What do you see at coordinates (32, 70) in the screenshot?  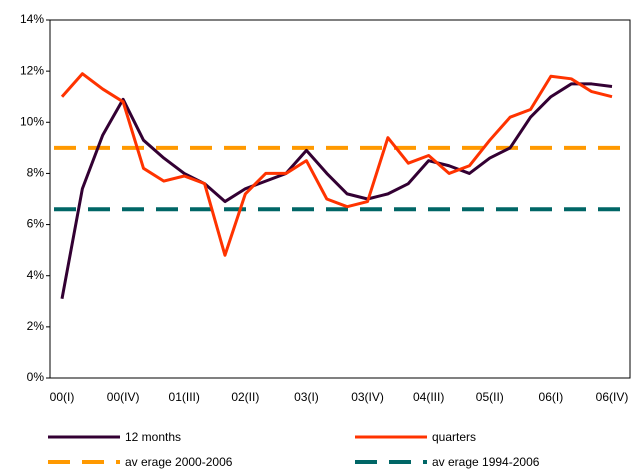 I see `y-tick-label: 12%` at bounding box center [32, 70].